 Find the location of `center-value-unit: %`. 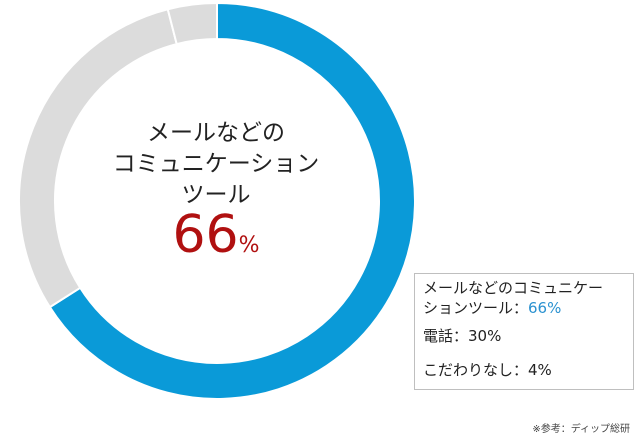

center-value-unit: % is located at coordinates (249, 245).